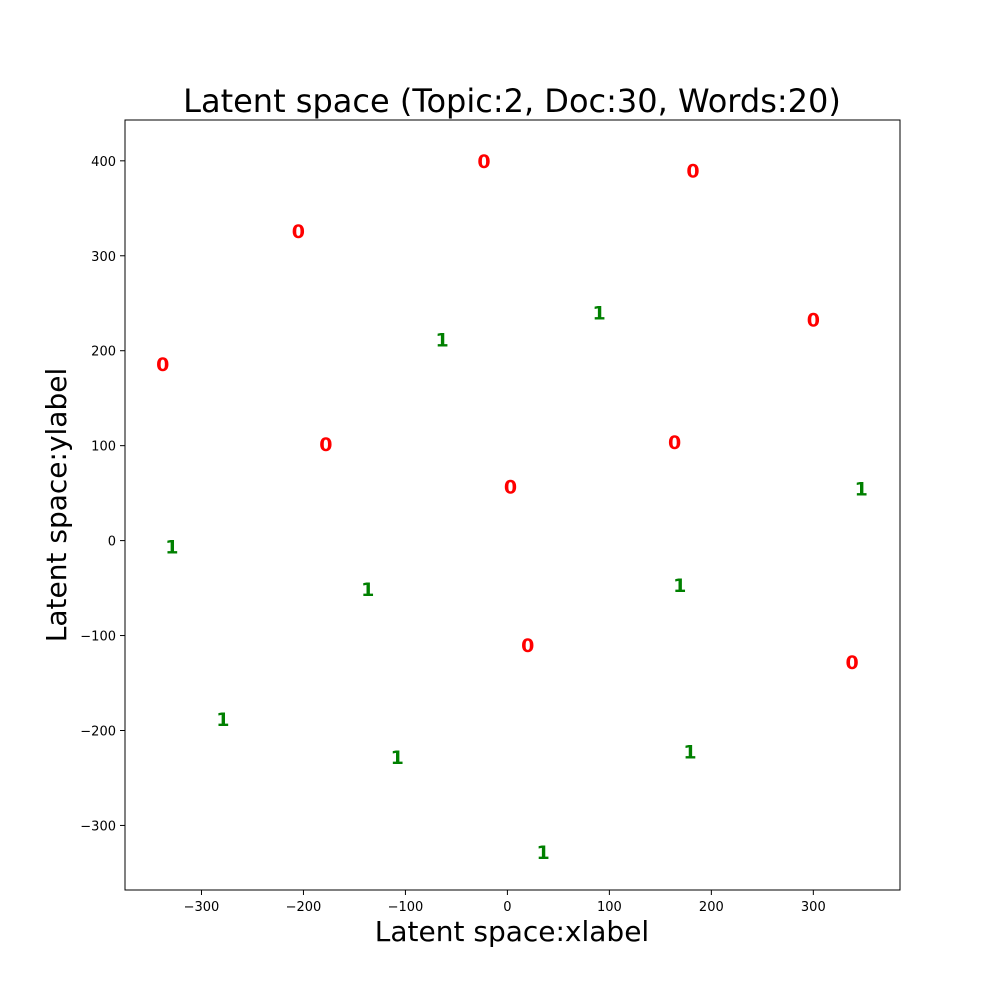 This screenshot has height=1000, width=1000. I want to click on x-tick-label: 300, so click(813, 907).